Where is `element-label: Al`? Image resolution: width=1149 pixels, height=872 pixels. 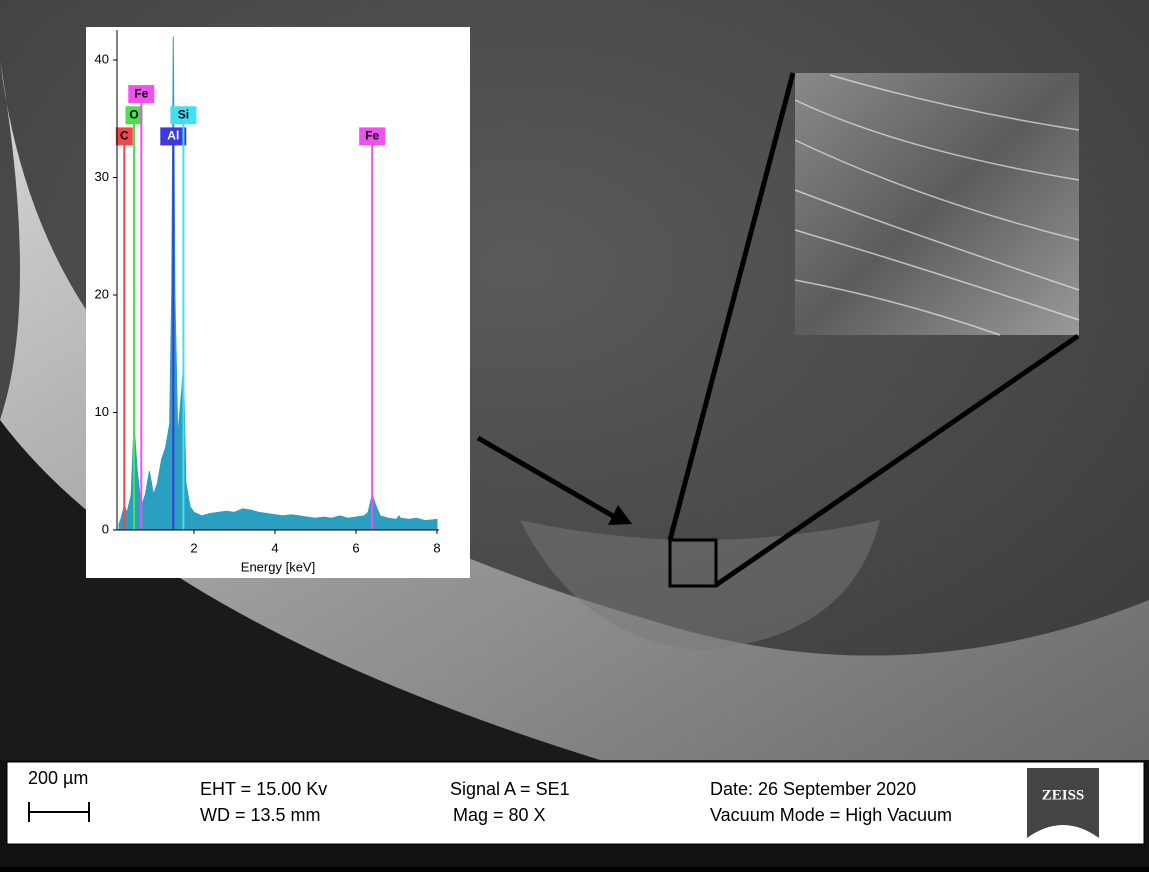 element-label: Al is located at coordinates (173, 136).